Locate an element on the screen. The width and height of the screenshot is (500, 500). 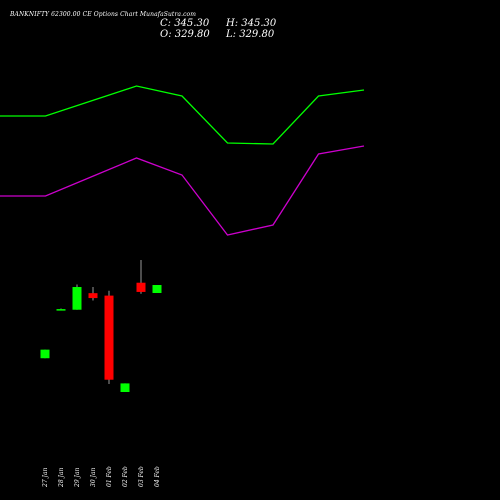
x-tick-label: 27 Jan is located at coordinates (45, 477).